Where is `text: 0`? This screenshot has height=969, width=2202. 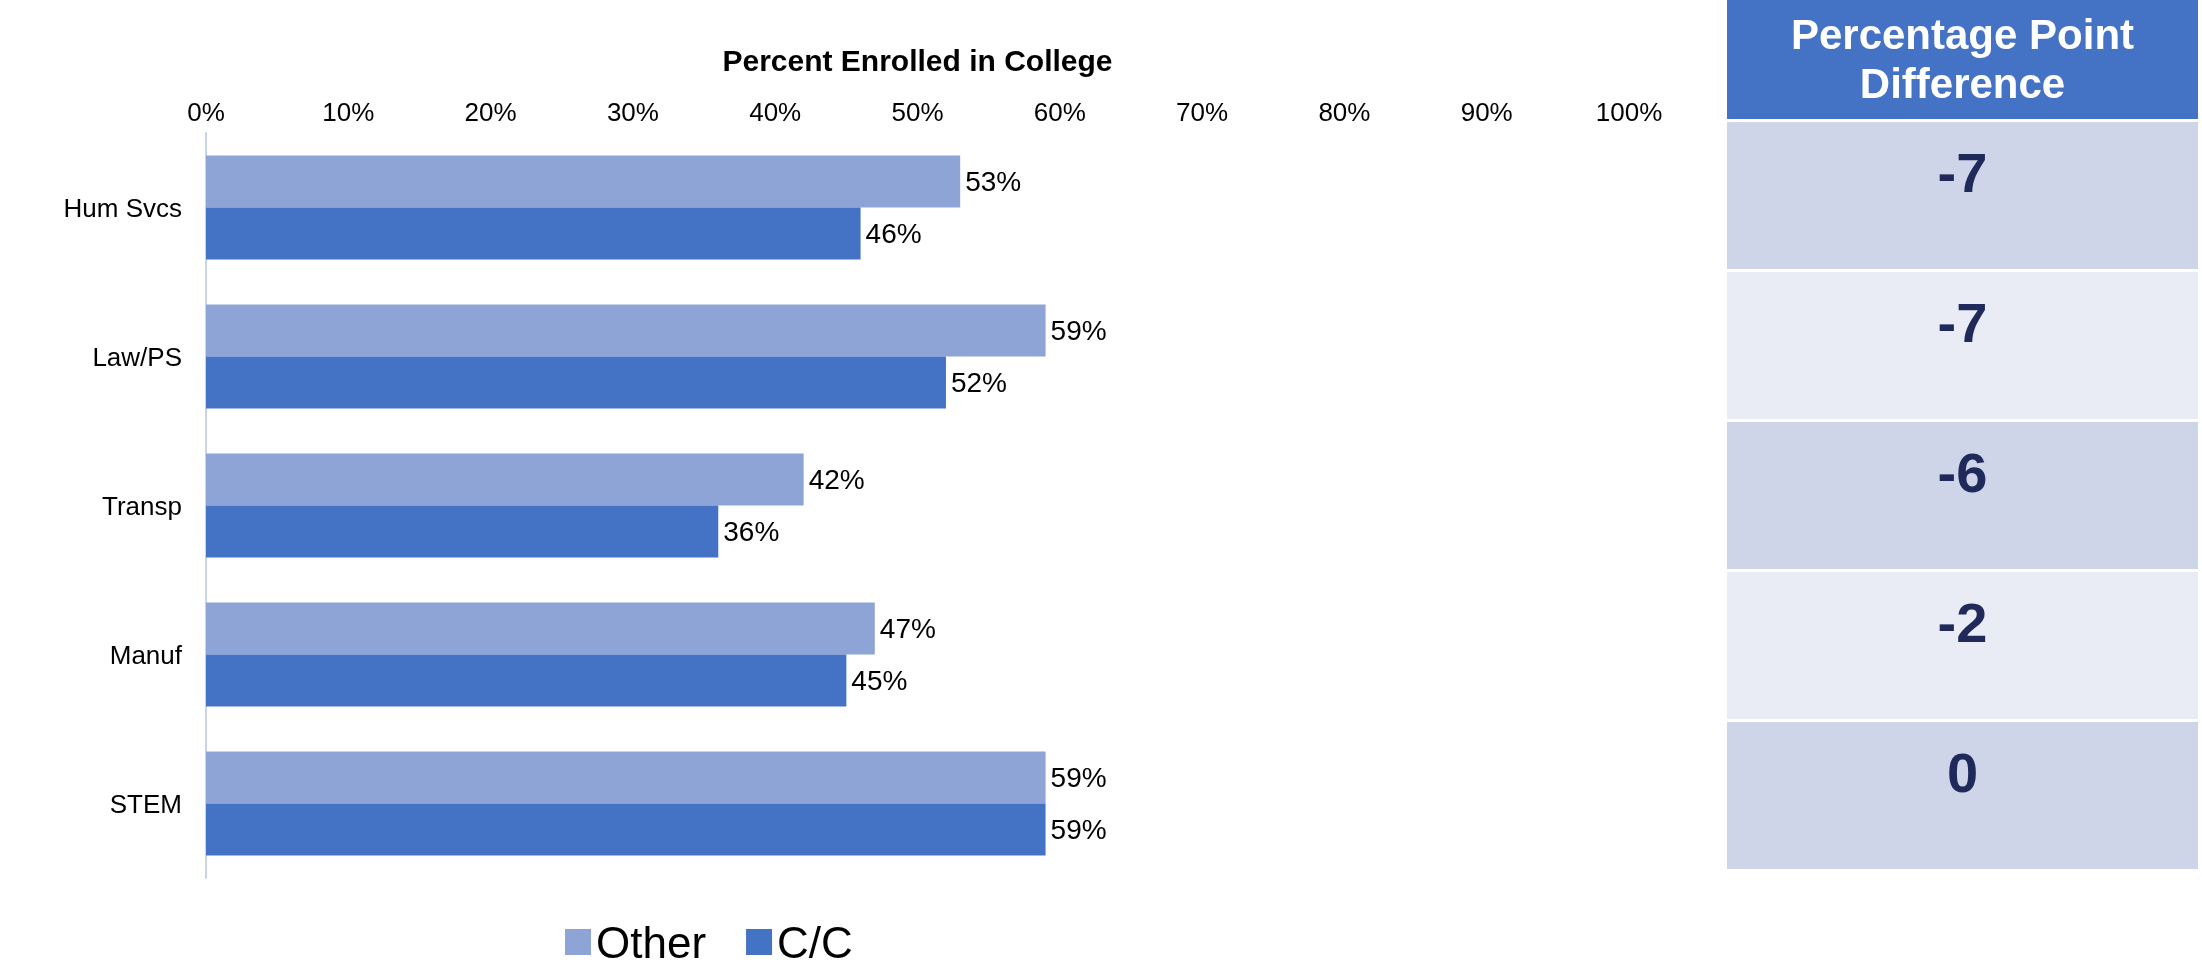 text: 0 is located at coordinates (1962, 794).